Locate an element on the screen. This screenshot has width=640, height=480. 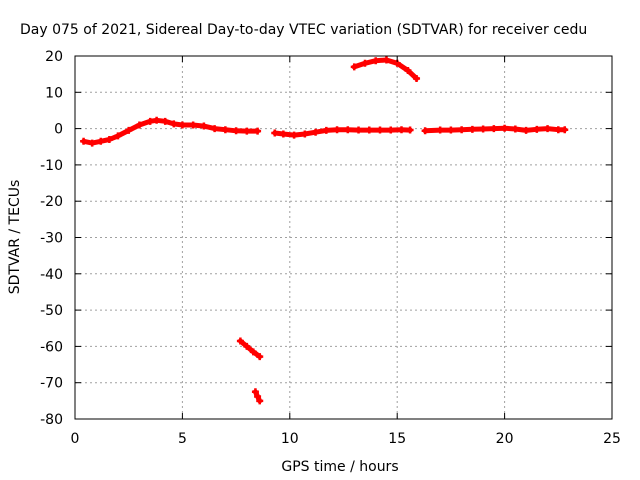
x-tick-label: 5 is located at coordinates (182, 439).